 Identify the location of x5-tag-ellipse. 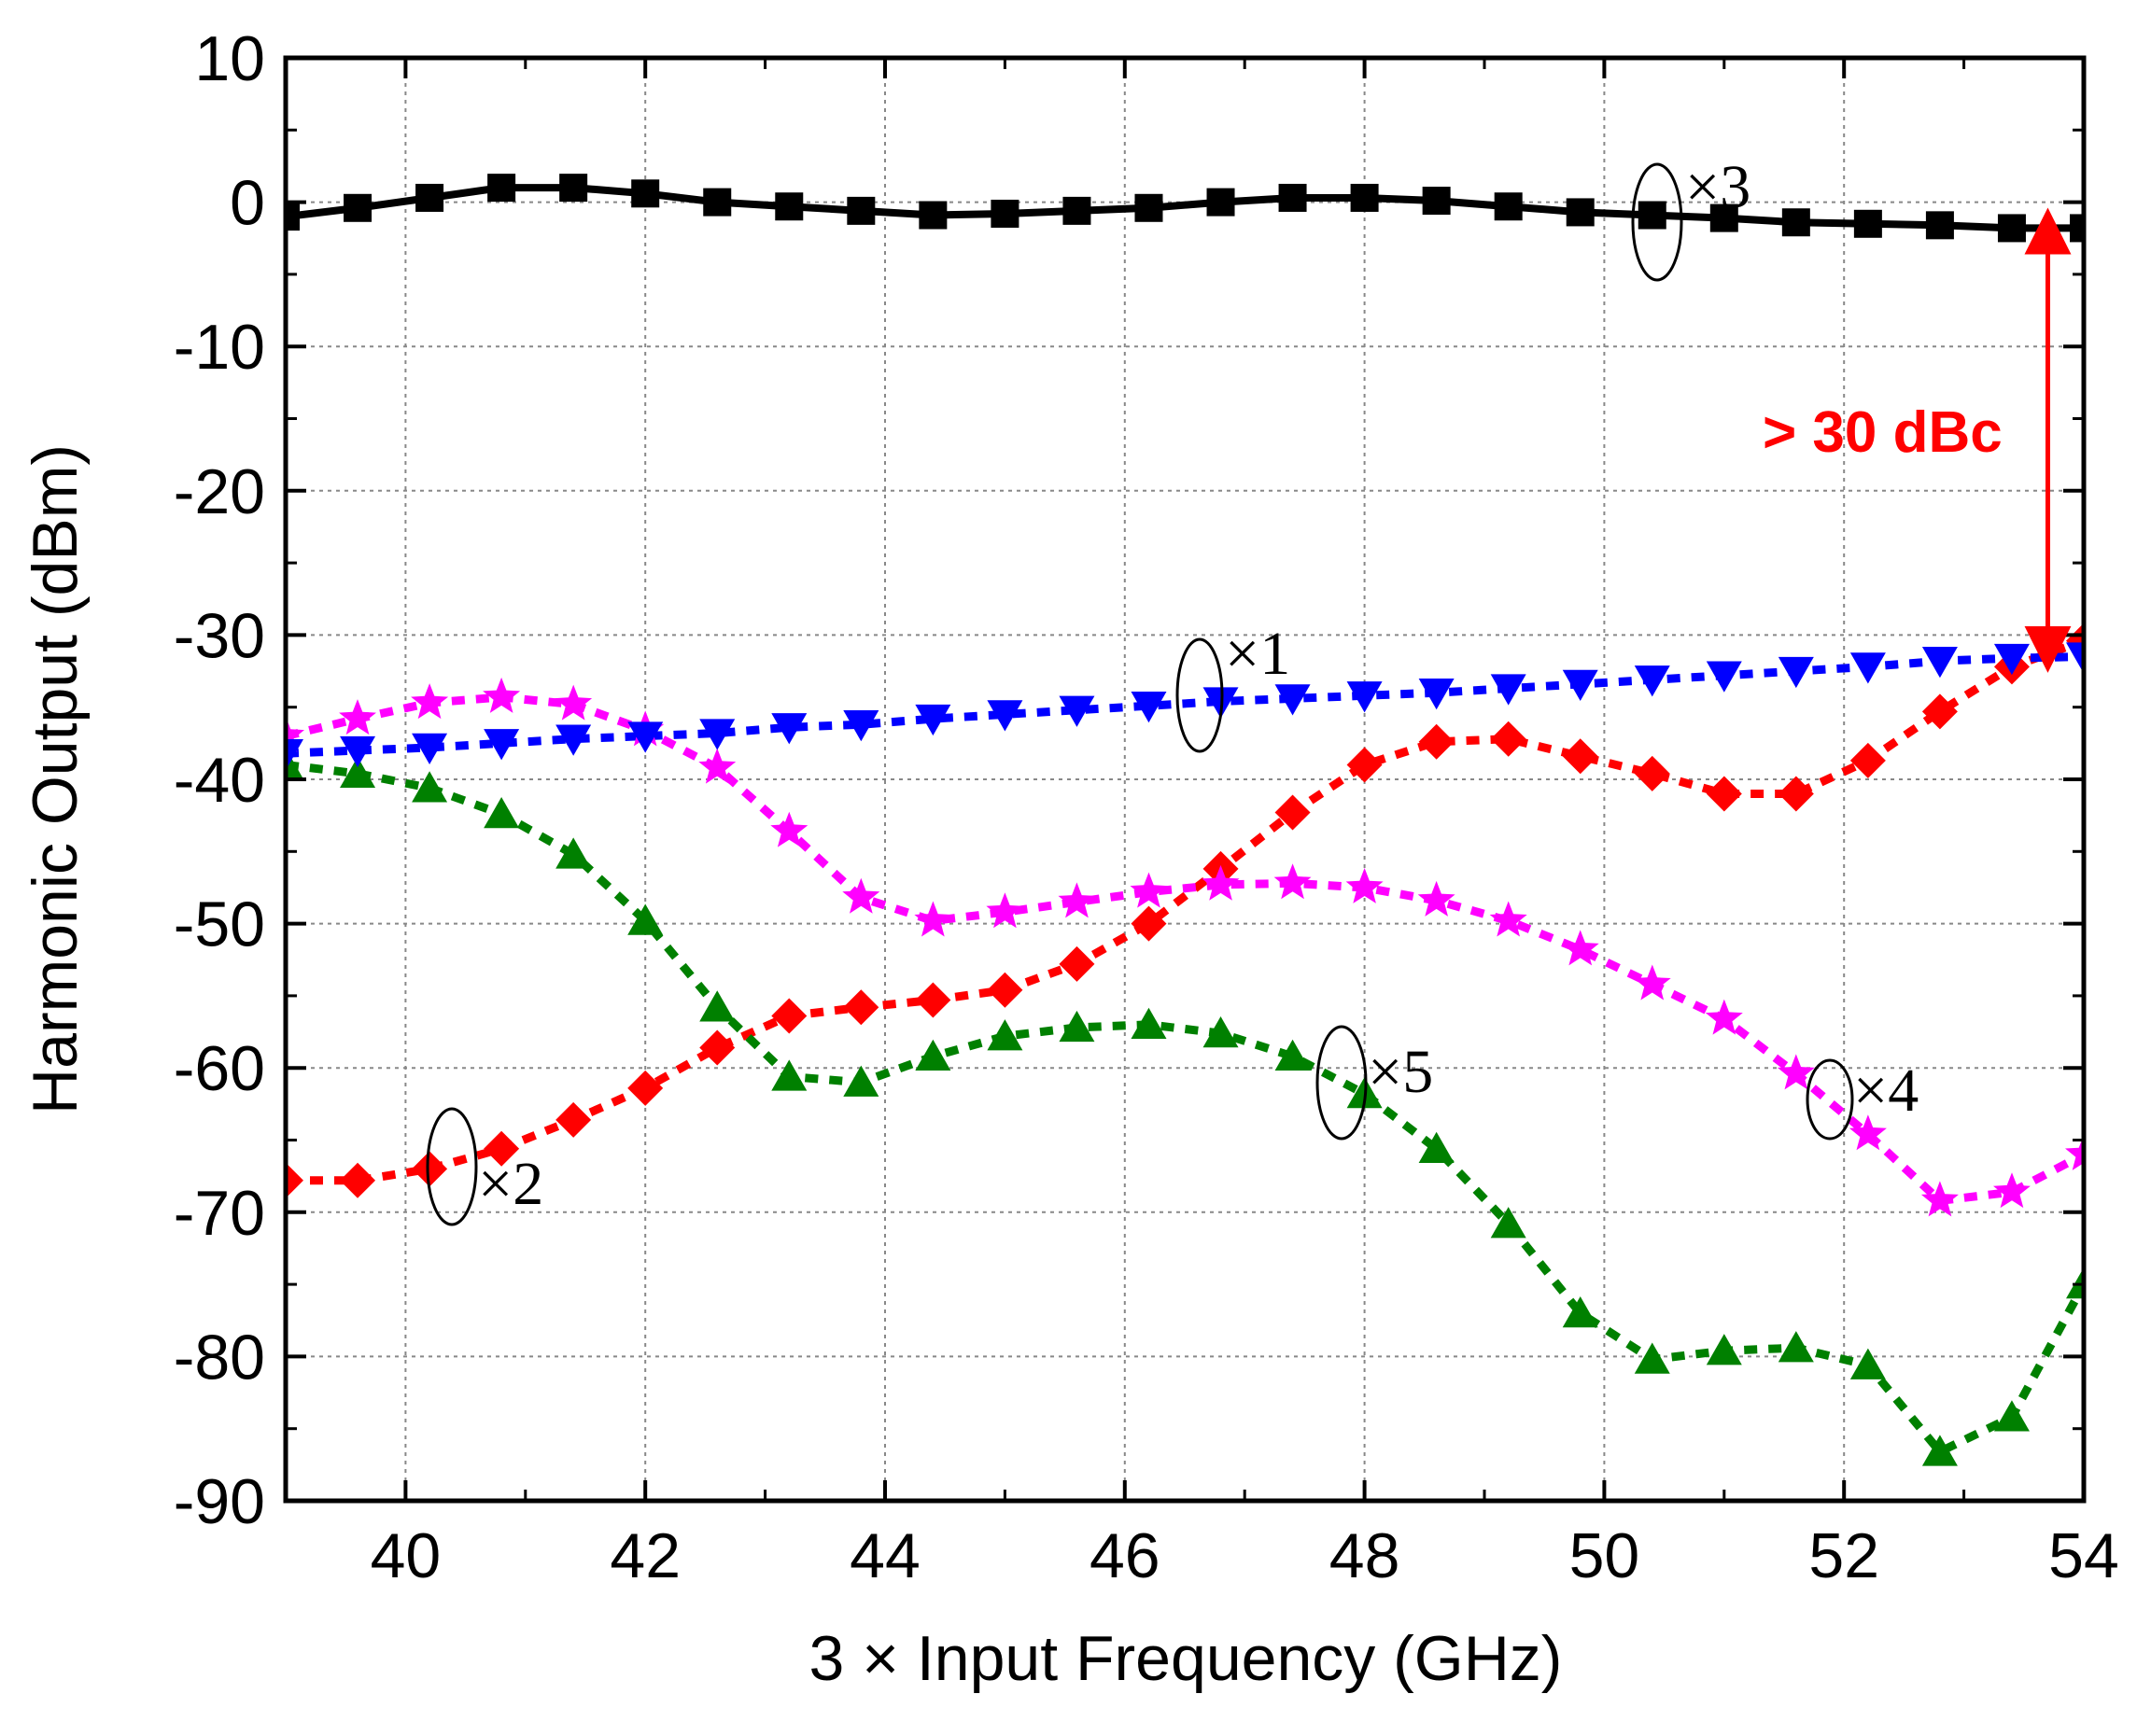
(1341, 1083).